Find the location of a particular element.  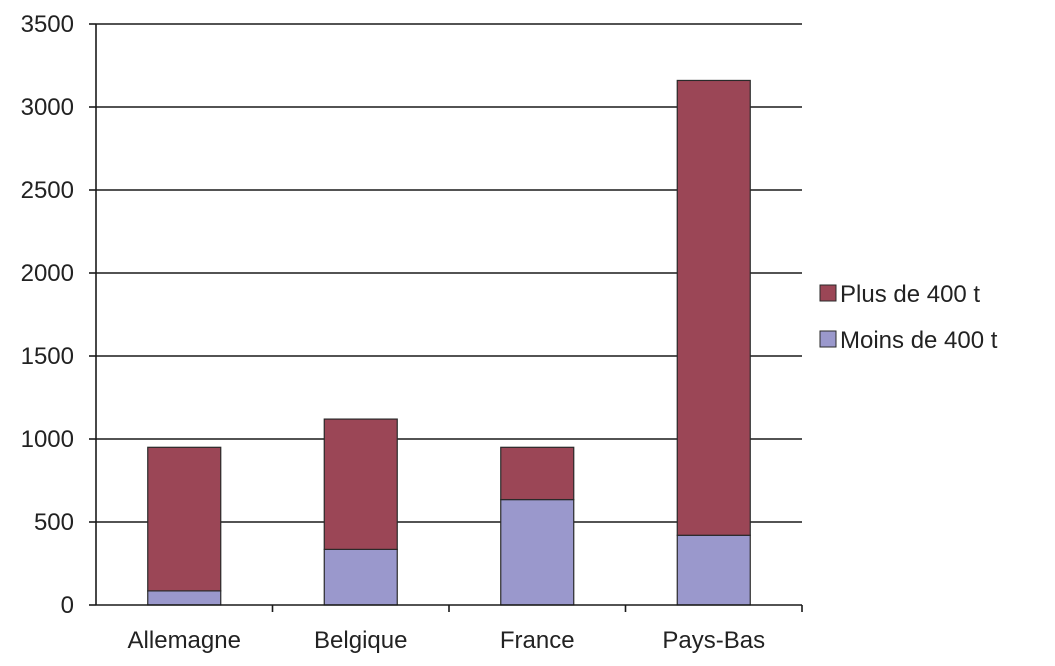

bar-segment-plus-de-400t-belgique is located at coordinates (360, 484).